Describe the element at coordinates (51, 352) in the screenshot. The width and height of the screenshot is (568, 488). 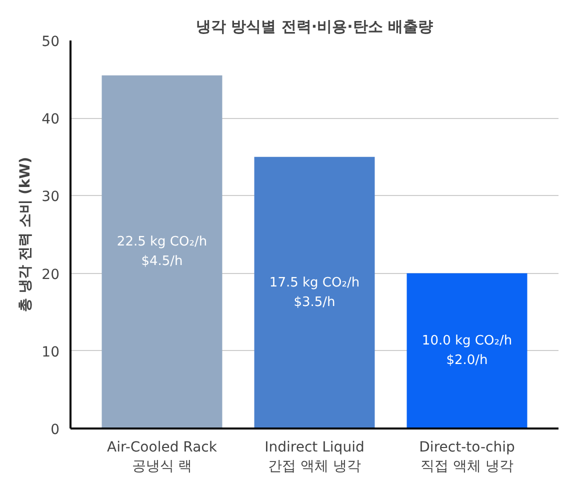
I see `y-tick-label: 10` at that location.